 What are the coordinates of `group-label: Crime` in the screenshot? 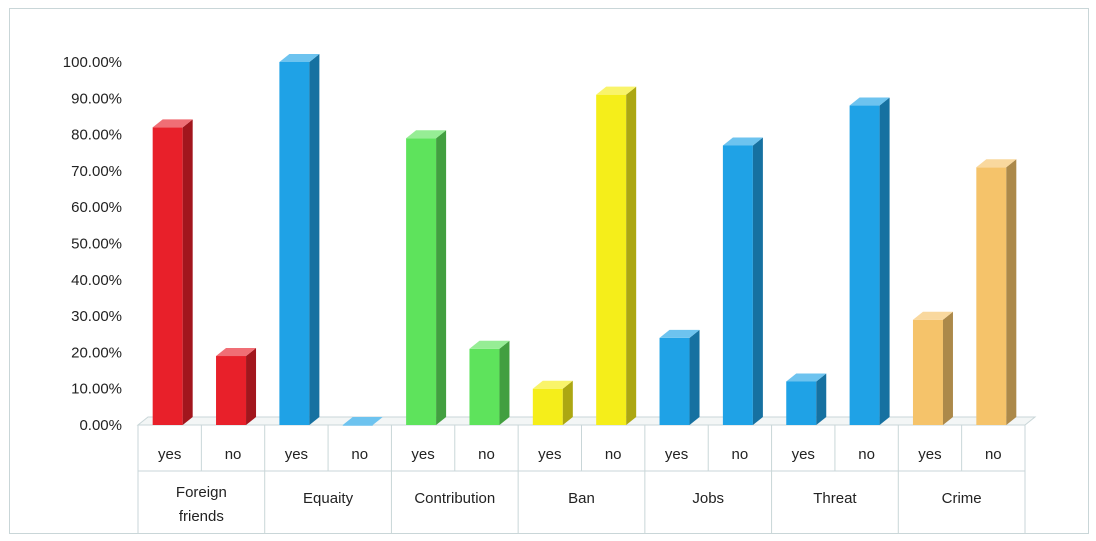 It's located at (962, 498).